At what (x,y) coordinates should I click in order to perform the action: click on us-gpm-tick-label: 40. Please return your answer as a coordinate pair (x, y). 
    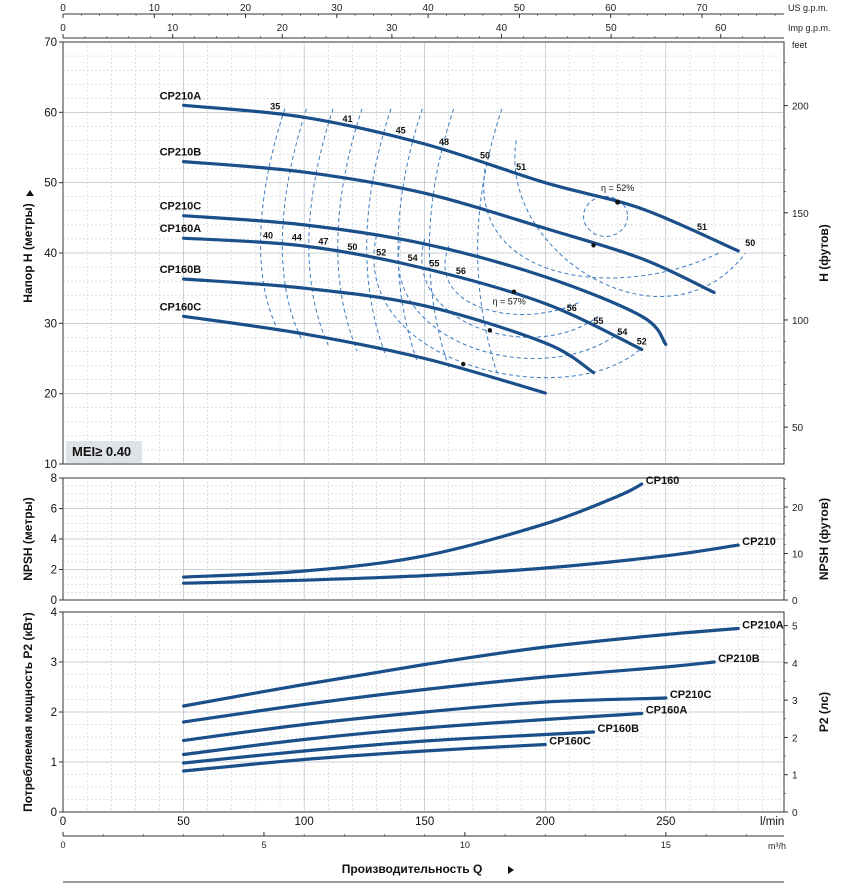
    Looking at the image, I should click on (429, 8).